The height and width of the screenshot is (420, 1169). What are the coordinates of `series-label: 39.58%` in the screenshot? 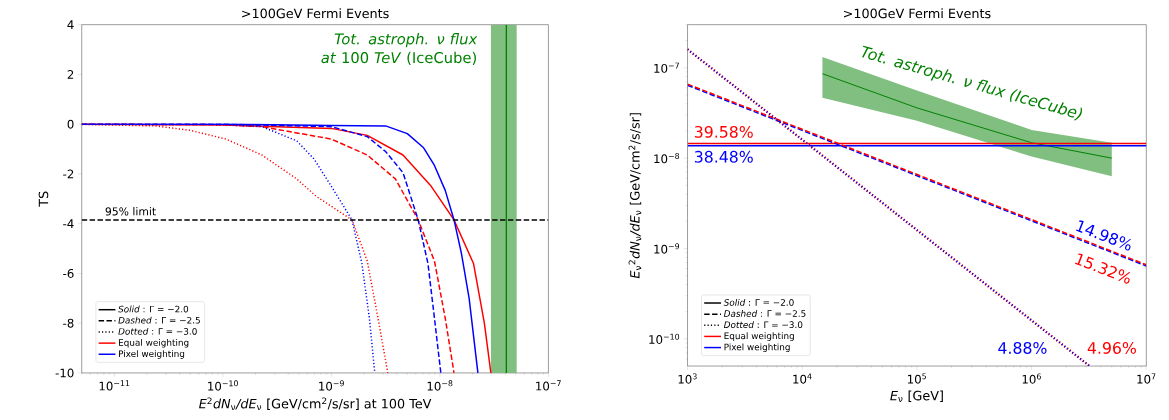 It's located at (723, 131).